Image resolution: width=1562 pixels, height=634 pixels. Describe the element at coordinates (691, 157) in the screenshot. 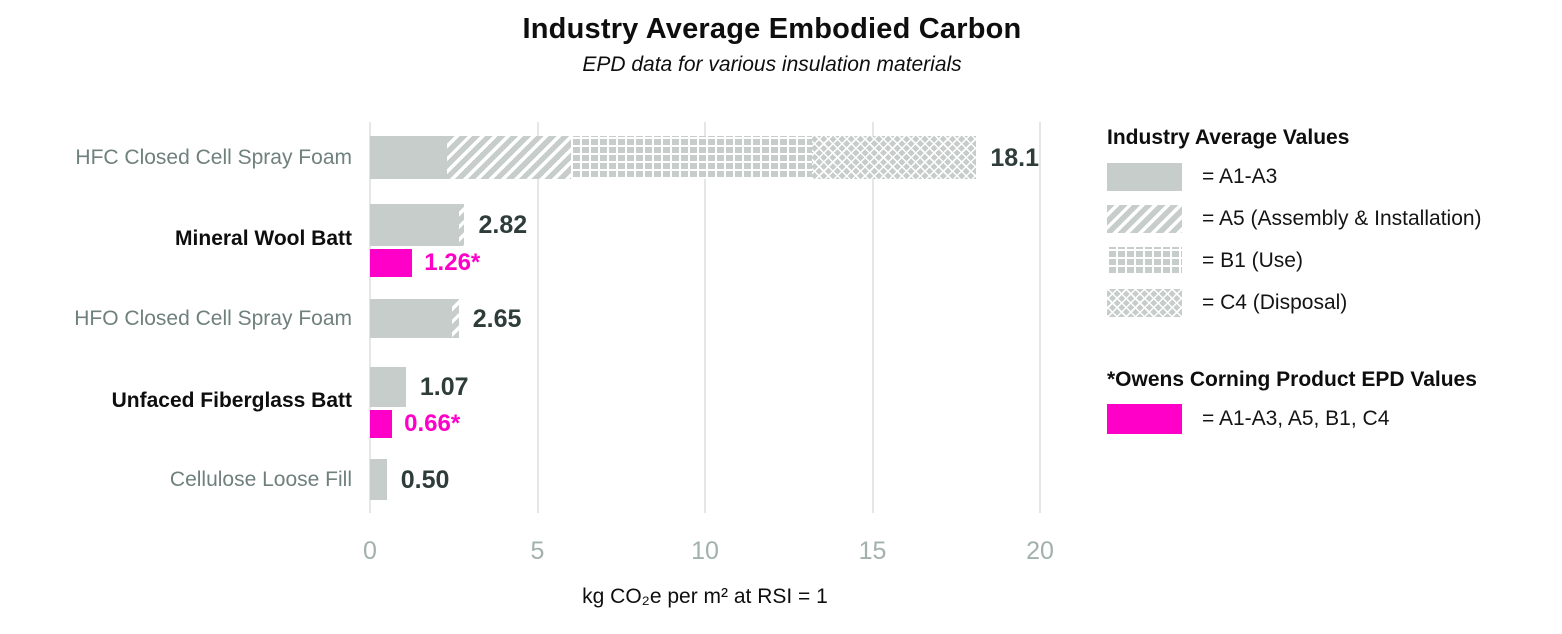

I see `bar-segment-b1` at that location.